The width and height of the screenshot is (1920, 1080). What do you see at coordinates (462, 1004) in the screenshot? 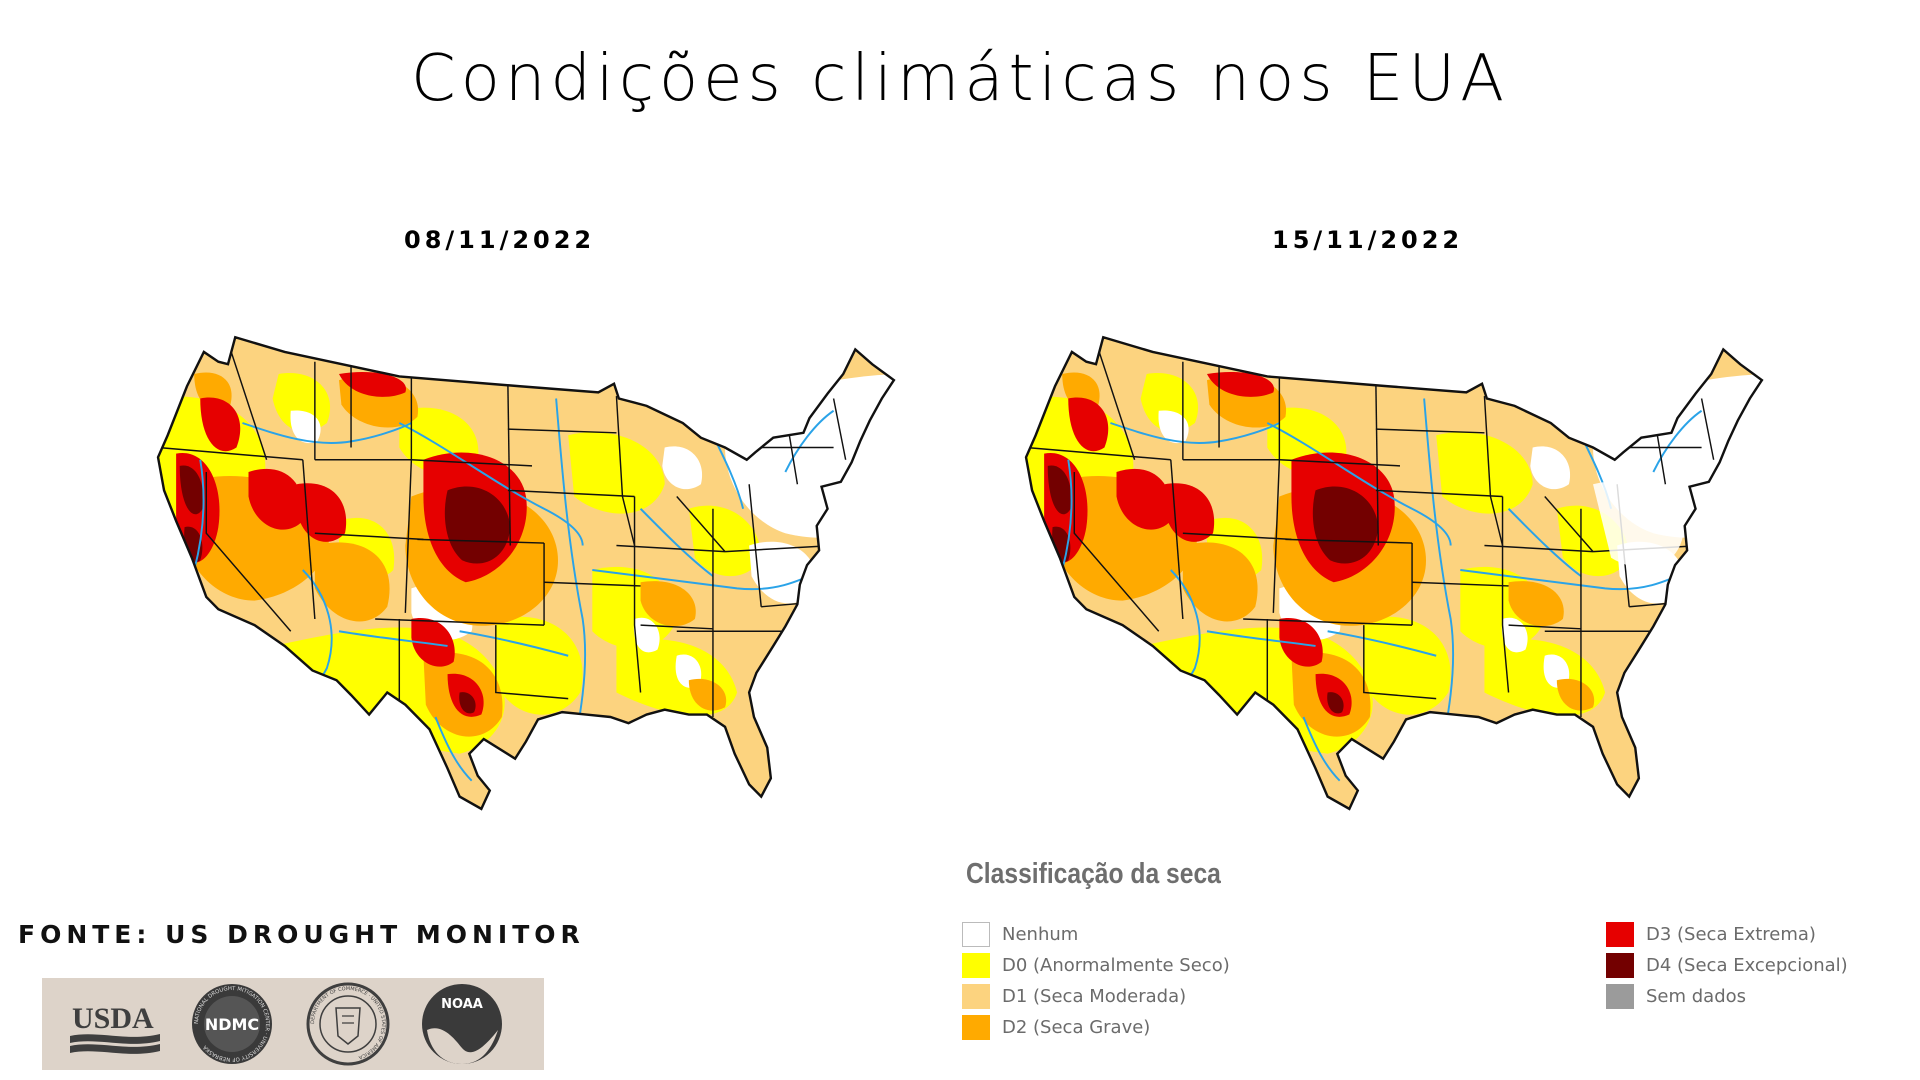
I see `noaa-logo-text: NOAA` at bounding box center [462, 1004].